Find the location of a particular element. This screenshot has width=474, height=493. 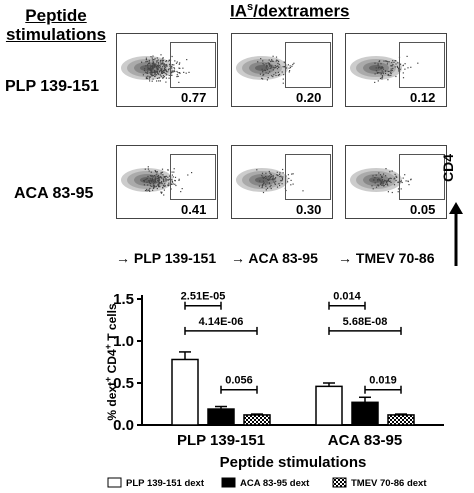

col-label-tmev: → TMEV 70-86 is located at coordinates (386, 258).